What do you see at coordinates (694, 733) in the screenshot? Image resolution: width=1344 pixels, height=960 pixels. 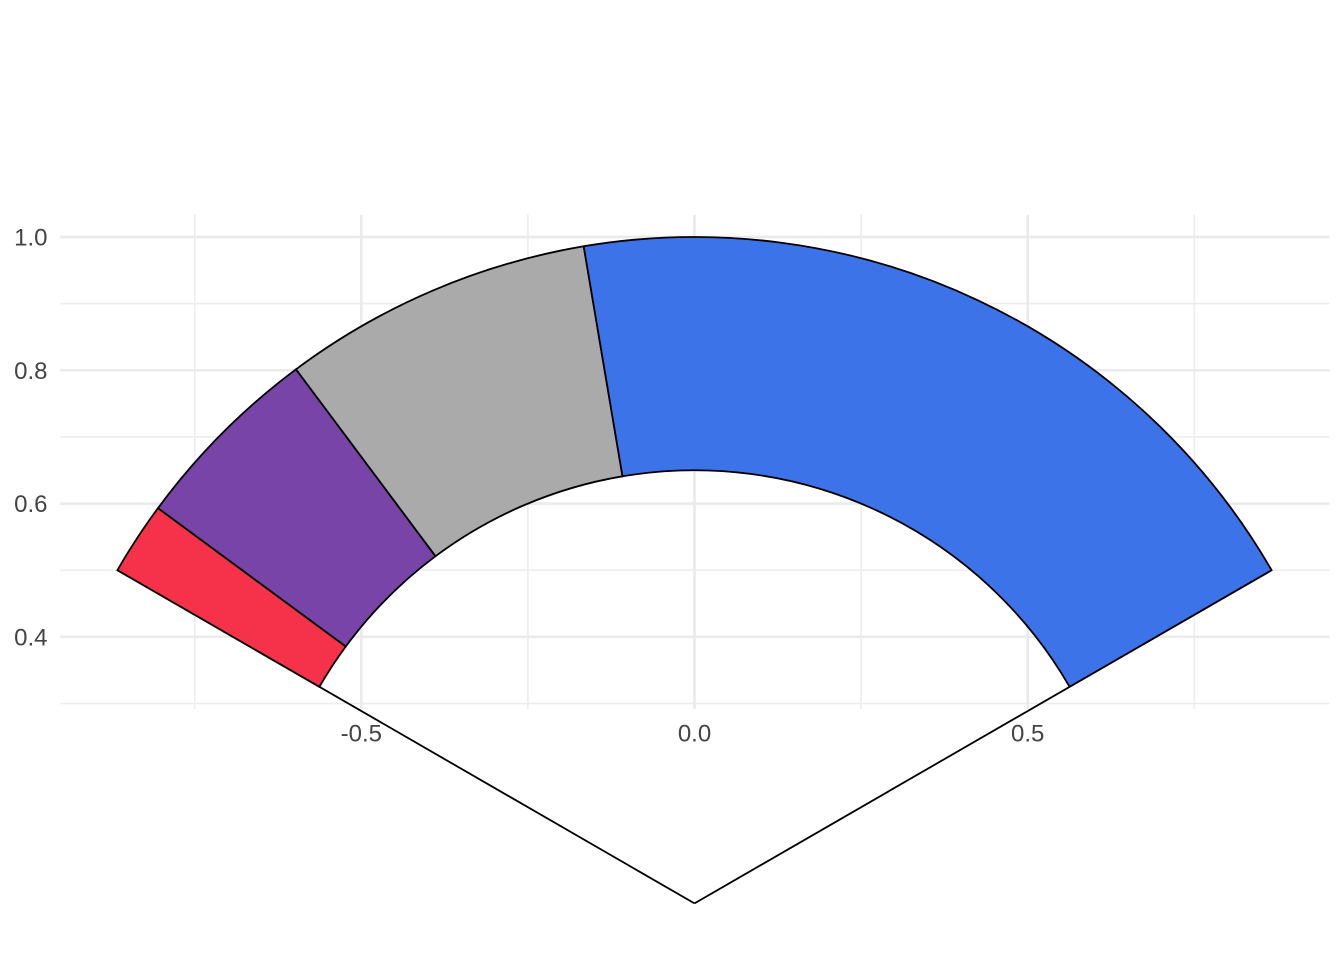 I see `svg-text: 0.0` at bounding box center [694, 733].